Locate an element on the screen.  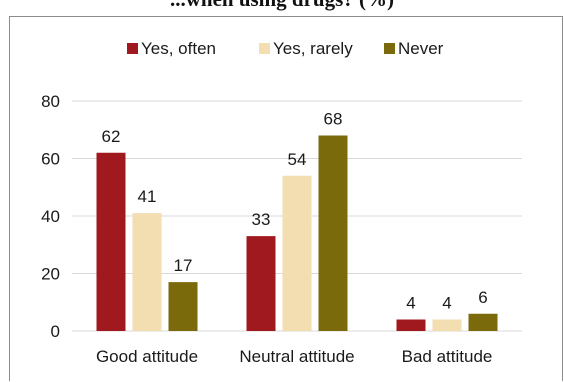
data-label: 62 is located at coordinates (111, 136).